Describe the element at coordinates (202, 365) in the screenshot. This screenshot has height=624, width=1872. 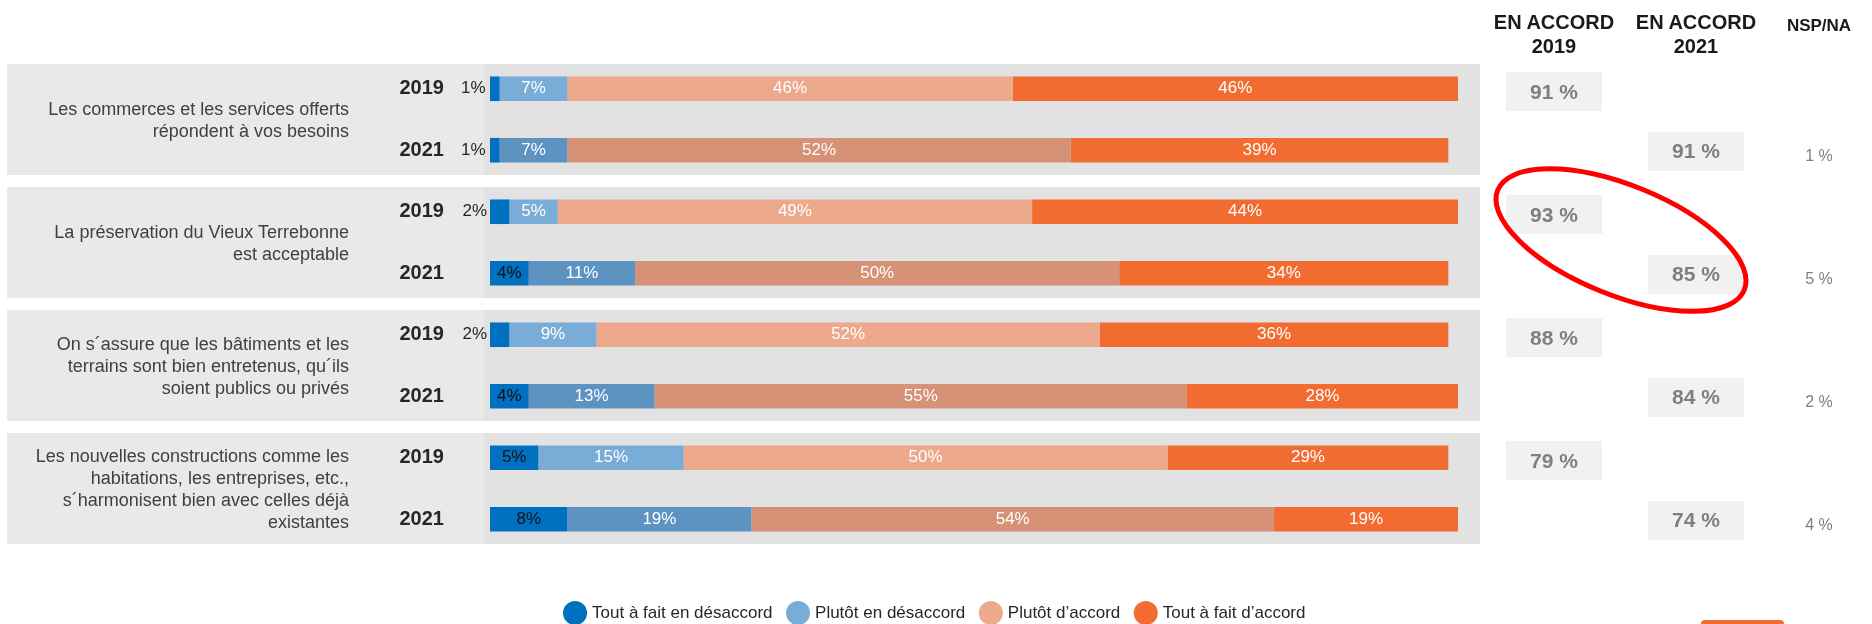
I see `text: On s´assure que les bâtiments et les terrains sont bien entretenus, qu´ils soient publics ou privés` at that location.